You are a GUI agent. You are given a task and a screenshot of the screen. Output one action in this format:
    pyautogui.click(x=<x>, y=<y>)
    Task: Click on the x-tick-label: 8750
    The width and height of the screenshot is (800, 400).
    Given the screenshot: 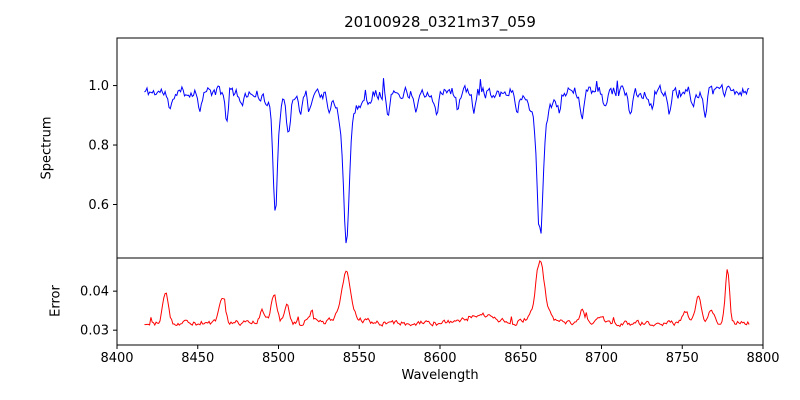 What is the action you would take?
    pyautogui.click(x=682, y=358)
    